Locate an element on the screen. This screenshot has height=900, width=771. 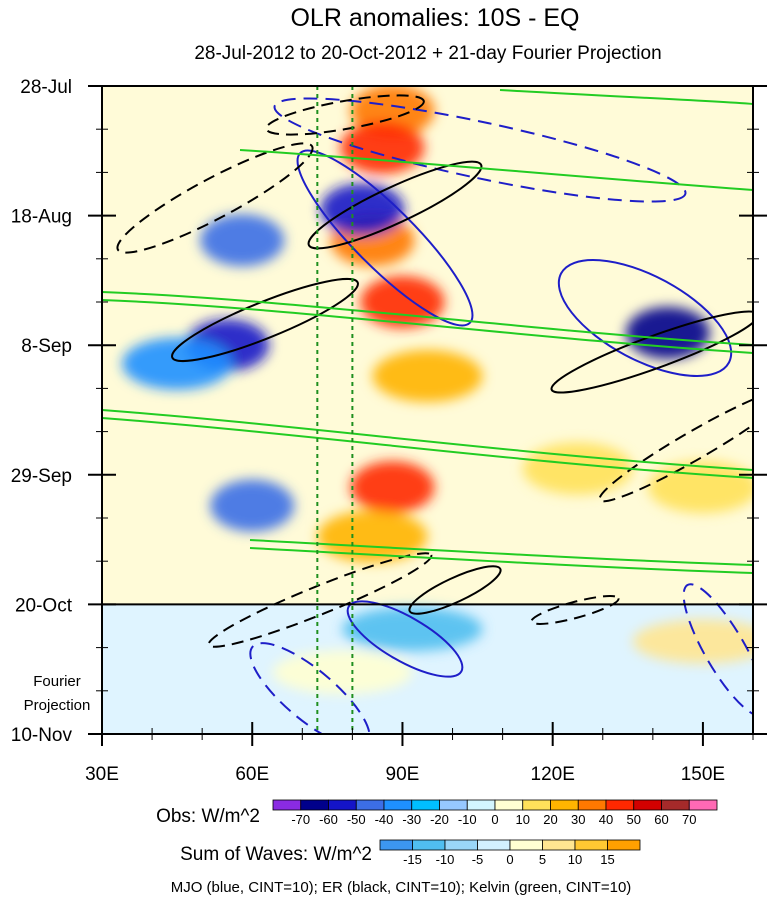
x-tick-label: 90E is located at coordinates (403, 774).